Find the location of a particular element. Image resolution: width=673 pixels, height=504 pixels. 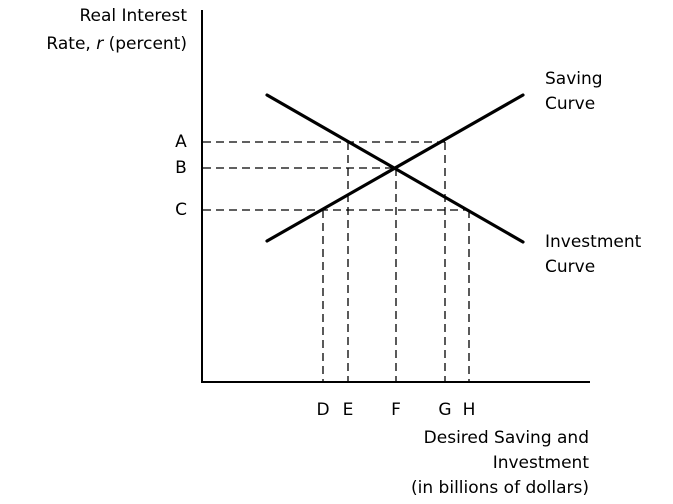

x-axis-label-line1: Desired Saving and is located at coordinates (506, 438).